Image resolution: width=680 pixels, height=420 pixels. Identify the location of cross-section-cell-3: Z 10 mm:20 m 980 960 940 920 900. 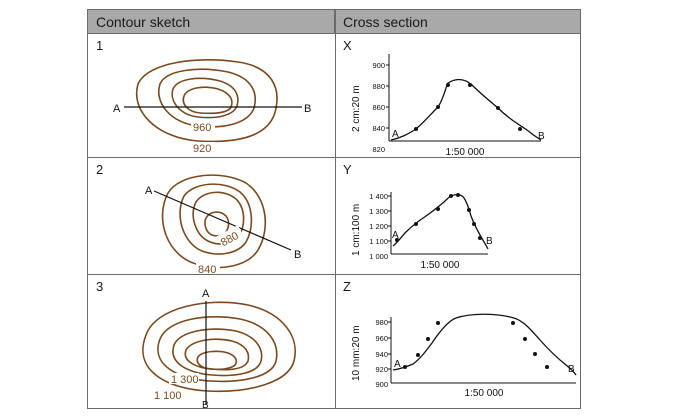
(458, 341).